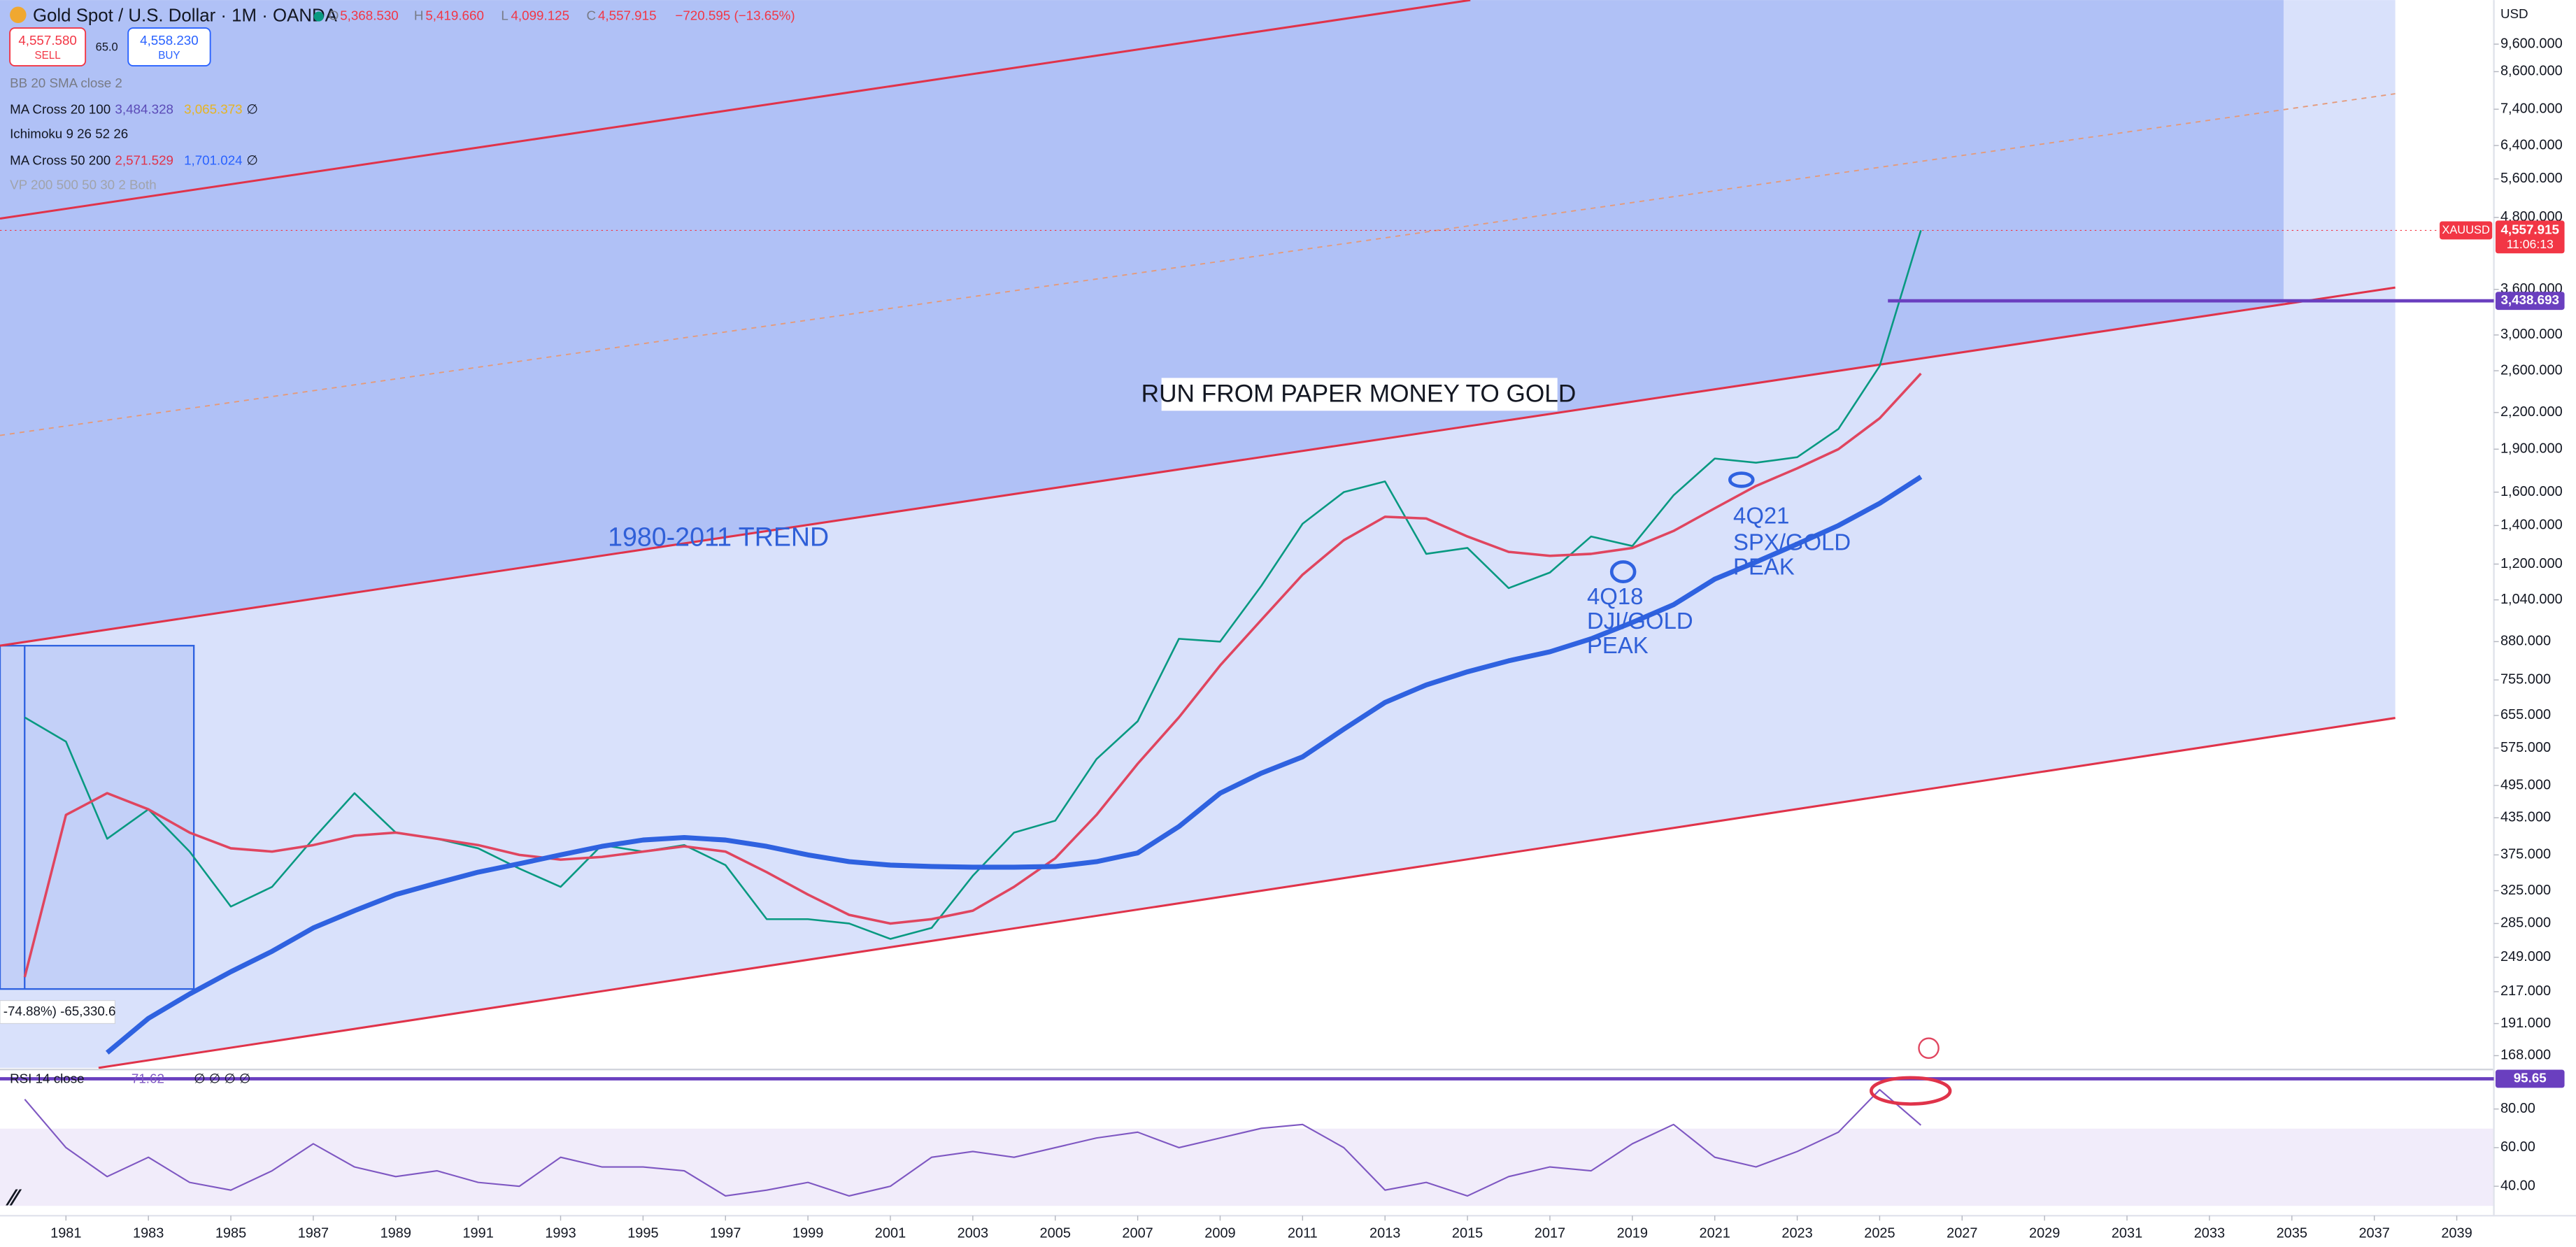  What do you see at coordinates (973, 1233) in the screenshot?
I see `x-tick-label: 2003` at bounding box center [973, 1233].